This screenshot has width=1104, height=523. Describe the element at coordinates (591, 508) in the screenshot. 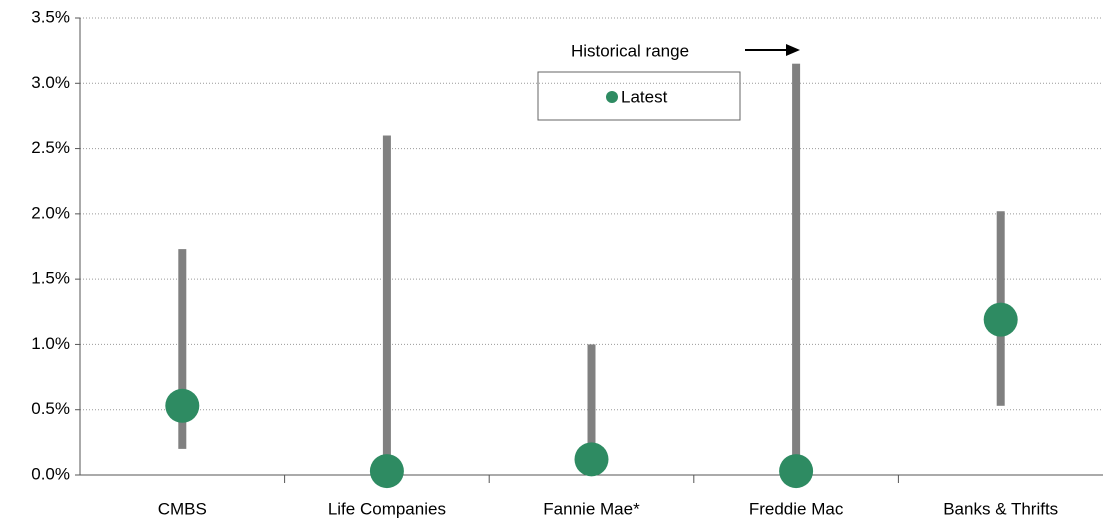

I see `x-tick-label: Fannie Mae*` at that location.